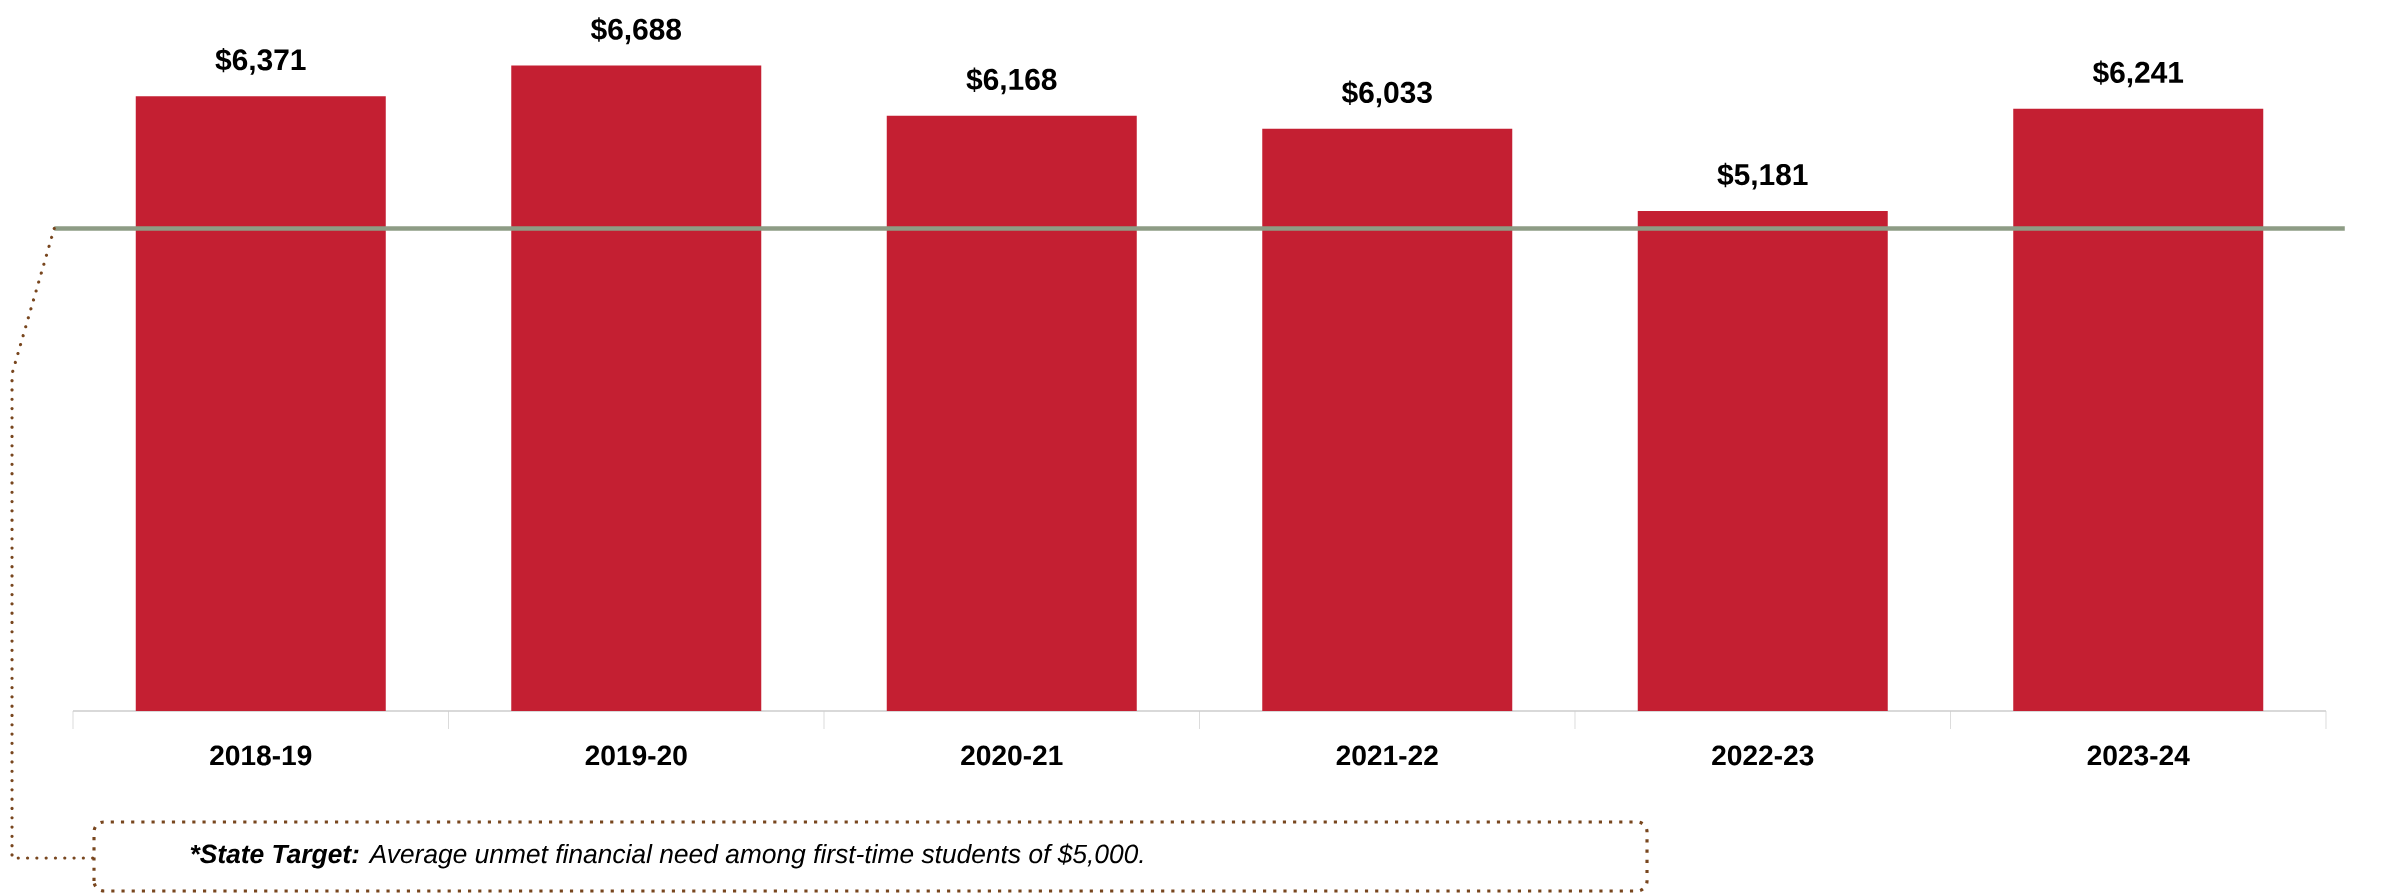 This screenshot has width=2387, height=894. What do you see at coordinates (755, 856) in the screenshot?
I see `text: Average unmet financial need among first-time students of $5,000.` at bounding box center [755, 856].